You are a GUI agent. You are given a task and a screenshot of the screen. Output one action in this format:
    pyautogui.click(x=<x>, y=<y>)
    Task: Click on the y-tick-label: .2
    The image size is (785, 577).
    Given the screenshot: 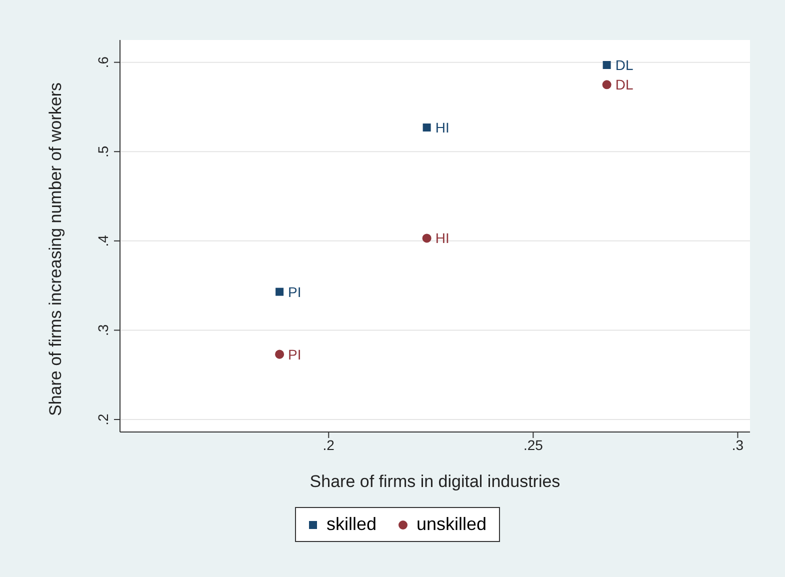 What is the action you would take?
    pyautogui.click(x=103, y=419)
    